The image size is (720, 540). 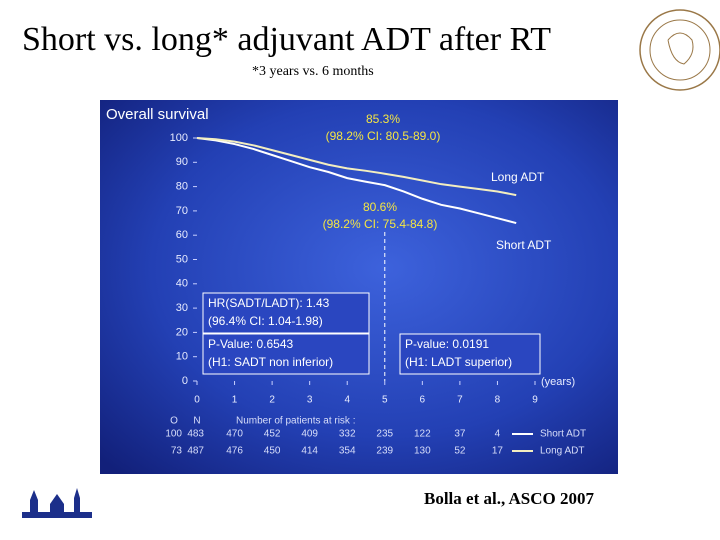 What do you see at coordinates (385, 400) in the screenshot?
I see `x-tick-label: 5` at bounding box center [385, 400].